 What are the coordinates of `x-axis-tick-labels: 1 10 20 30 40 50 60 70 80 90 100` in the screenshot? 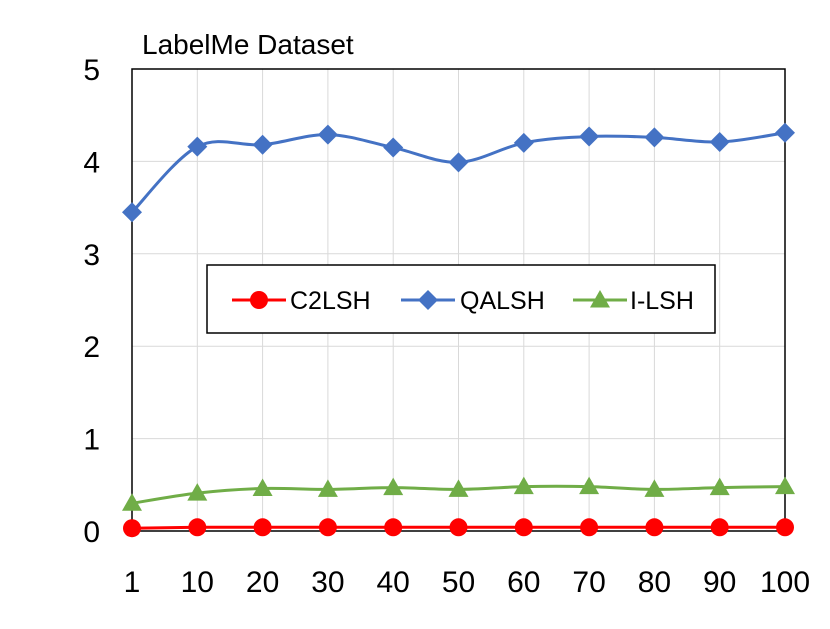 It's located at (467, 582).